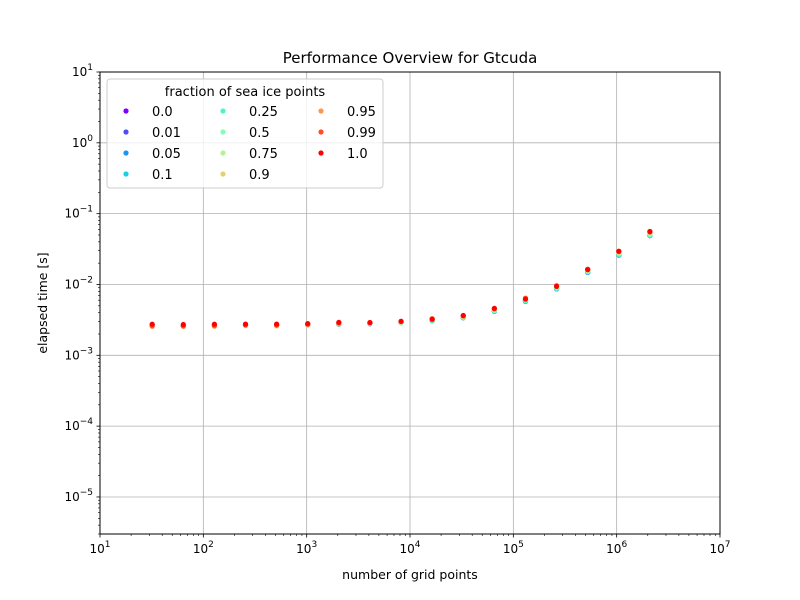  I want to click on x-tick-label-exponent: 5, so click(521, 545).